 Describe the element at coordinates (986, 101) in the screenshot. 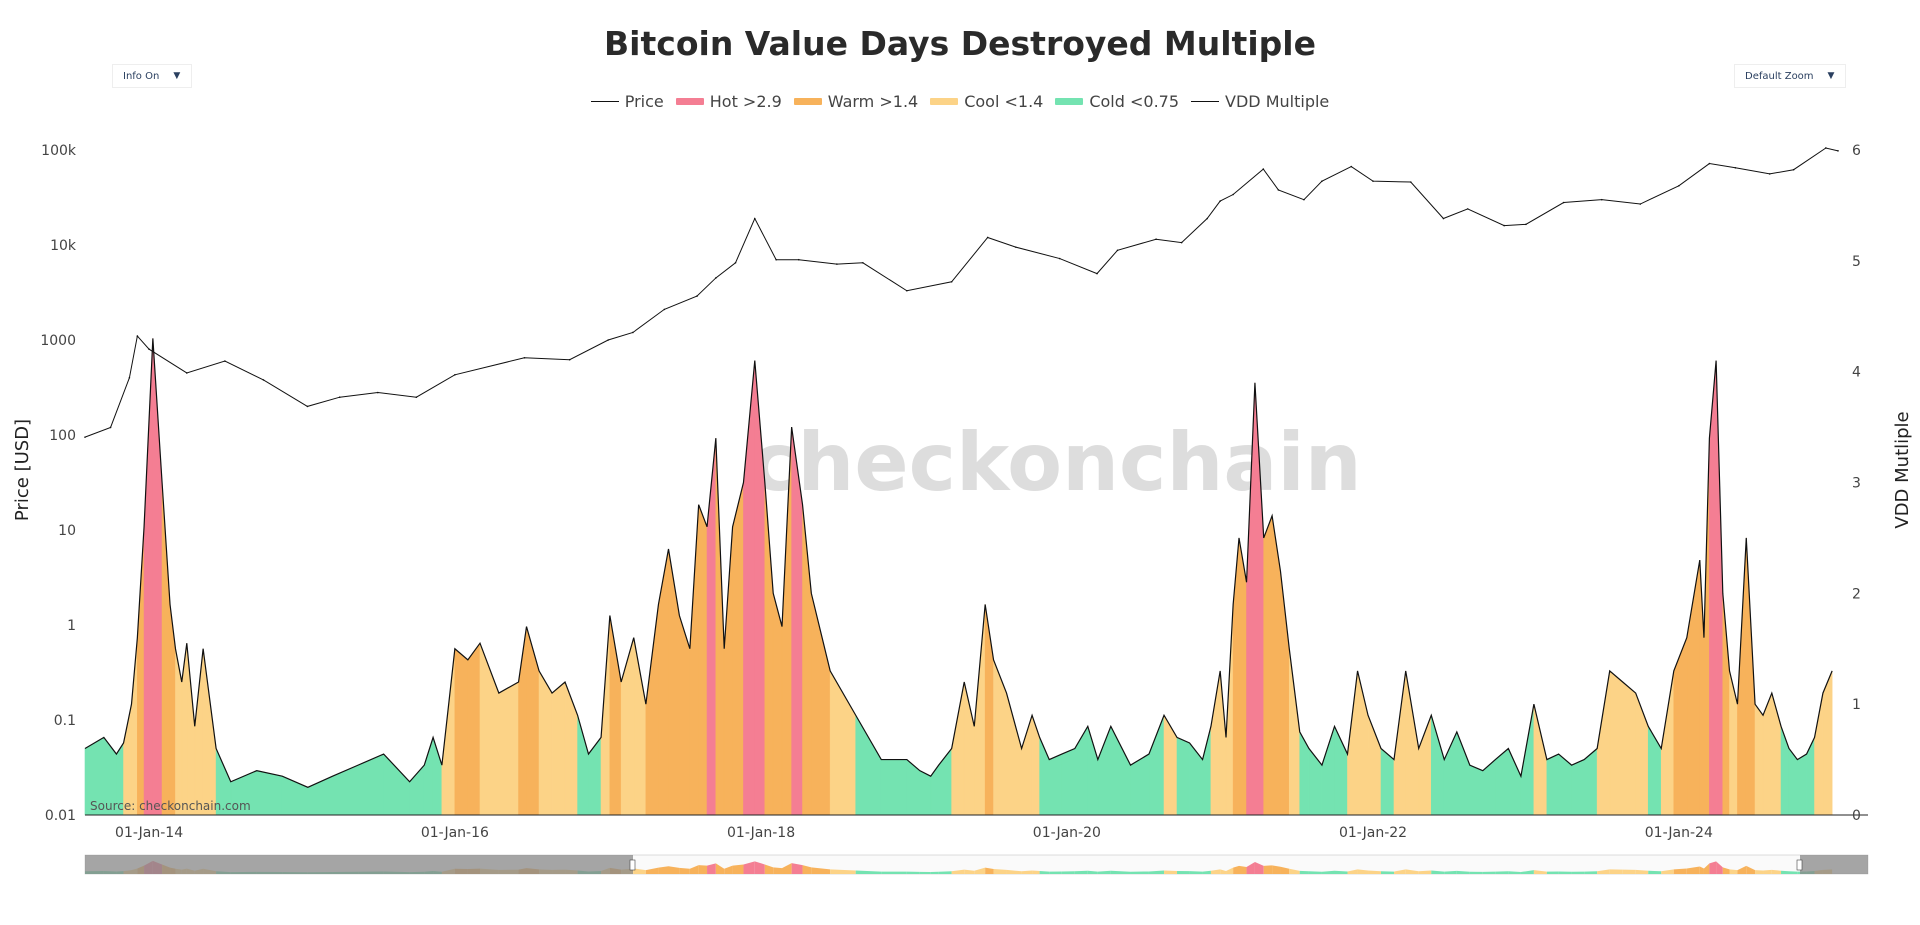

I see `legend-item-3: Cool <1.4` at that location.